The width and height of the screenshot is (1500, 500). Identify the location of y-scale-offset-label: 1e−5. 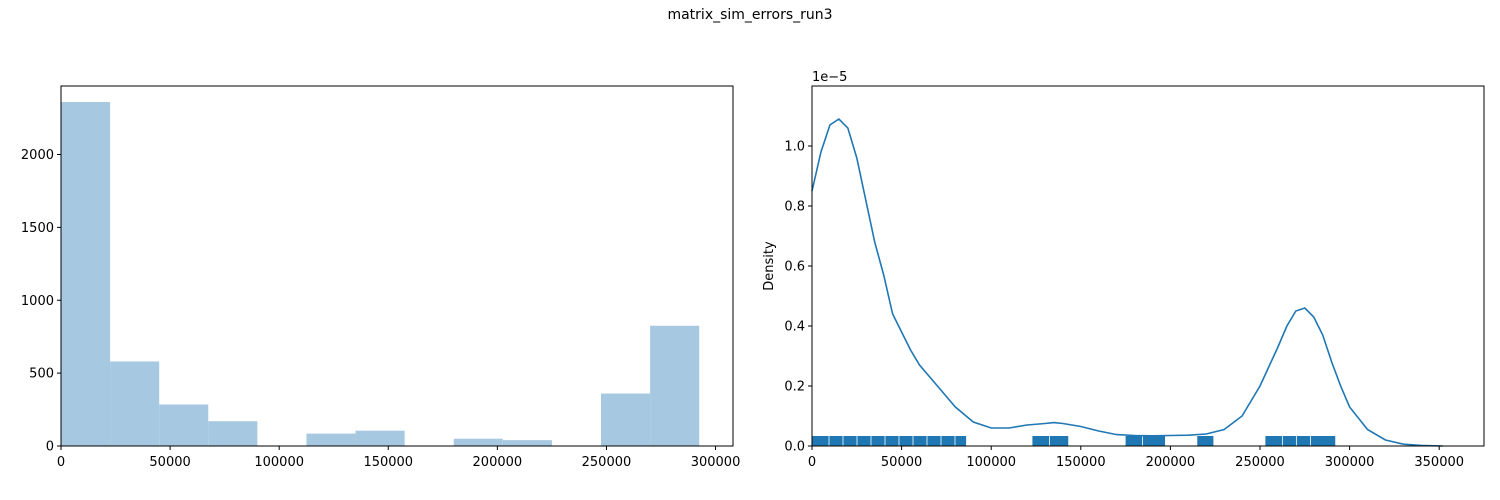
(829, 77).